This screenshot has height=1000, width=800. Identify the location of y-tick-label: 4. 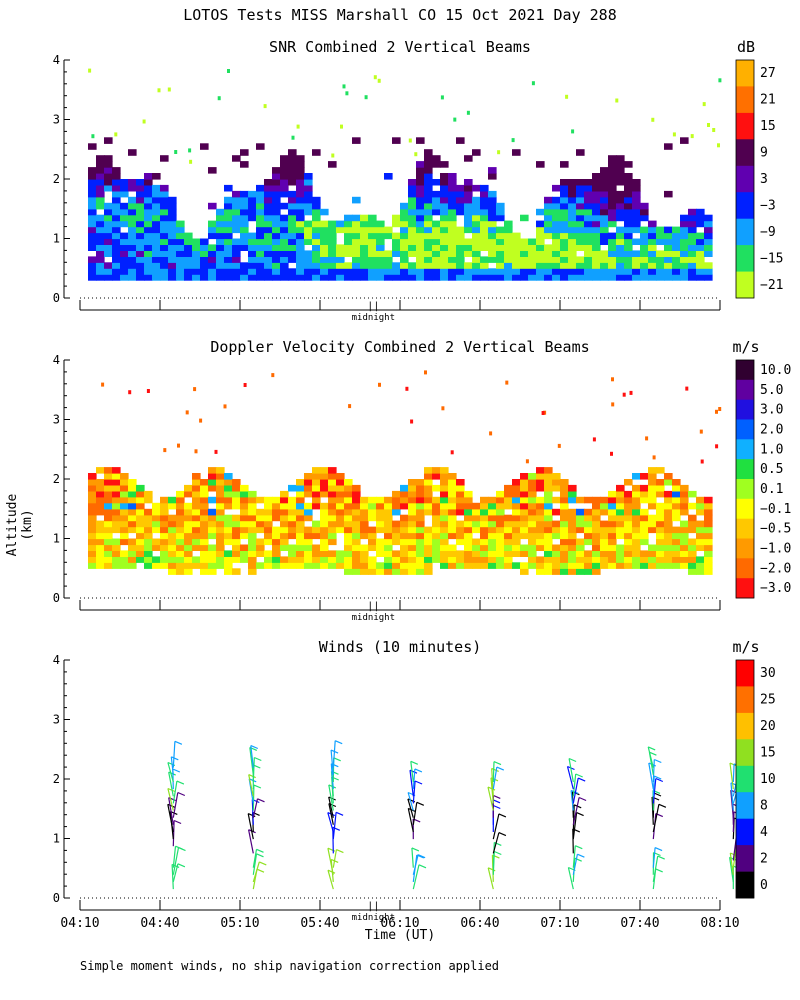
(56, 660).